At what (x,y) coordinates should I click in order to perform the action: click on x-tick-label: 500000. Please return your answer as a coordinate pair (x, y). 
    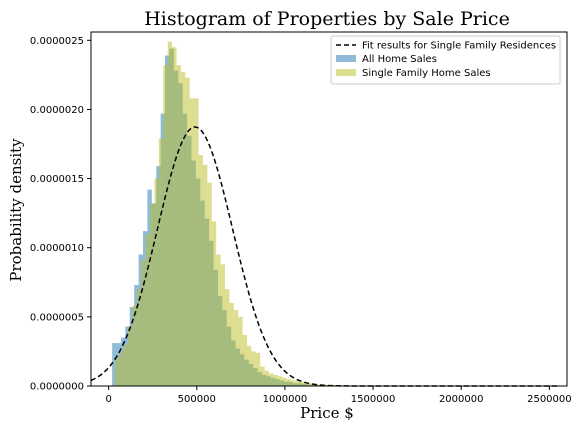
    Looking at the image, I should click on (197, 399).